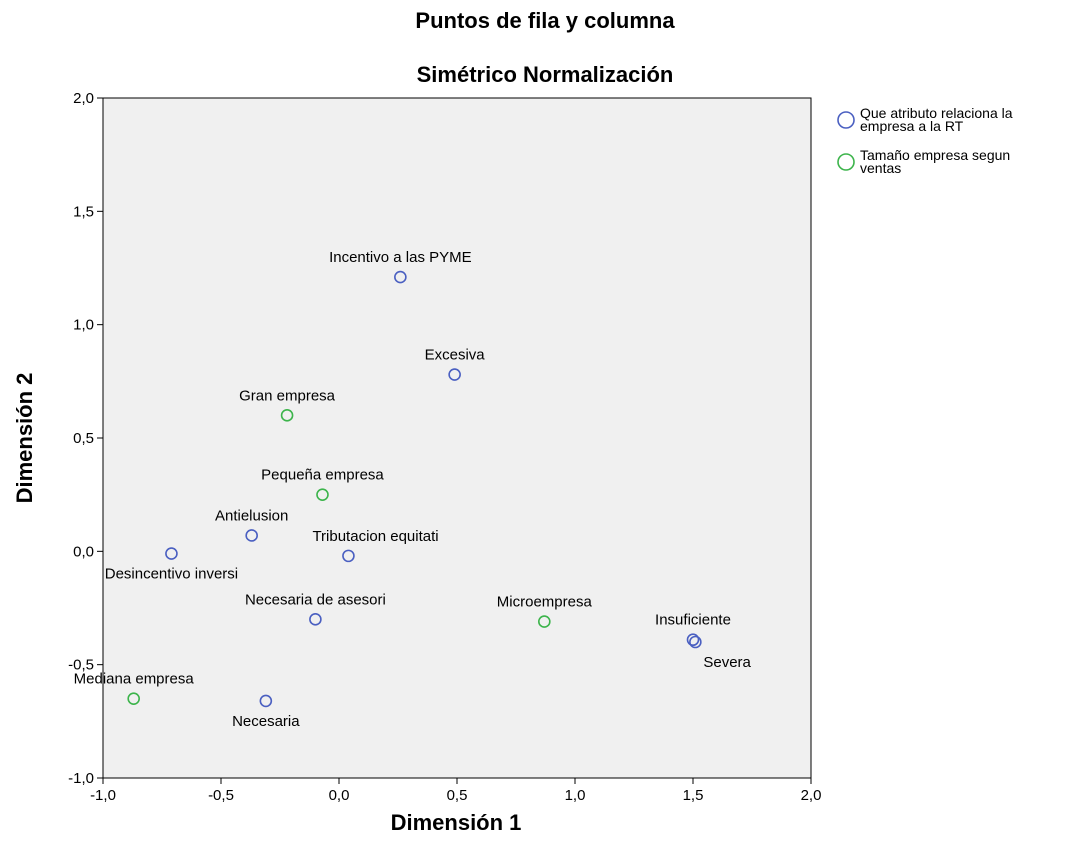 This screenshot has height=861, width=1087. What do you see at coordinates (456, 822) in the screenshot?
I see `x-axis-title: Dimensión 1` at bounding box center [456, 822].